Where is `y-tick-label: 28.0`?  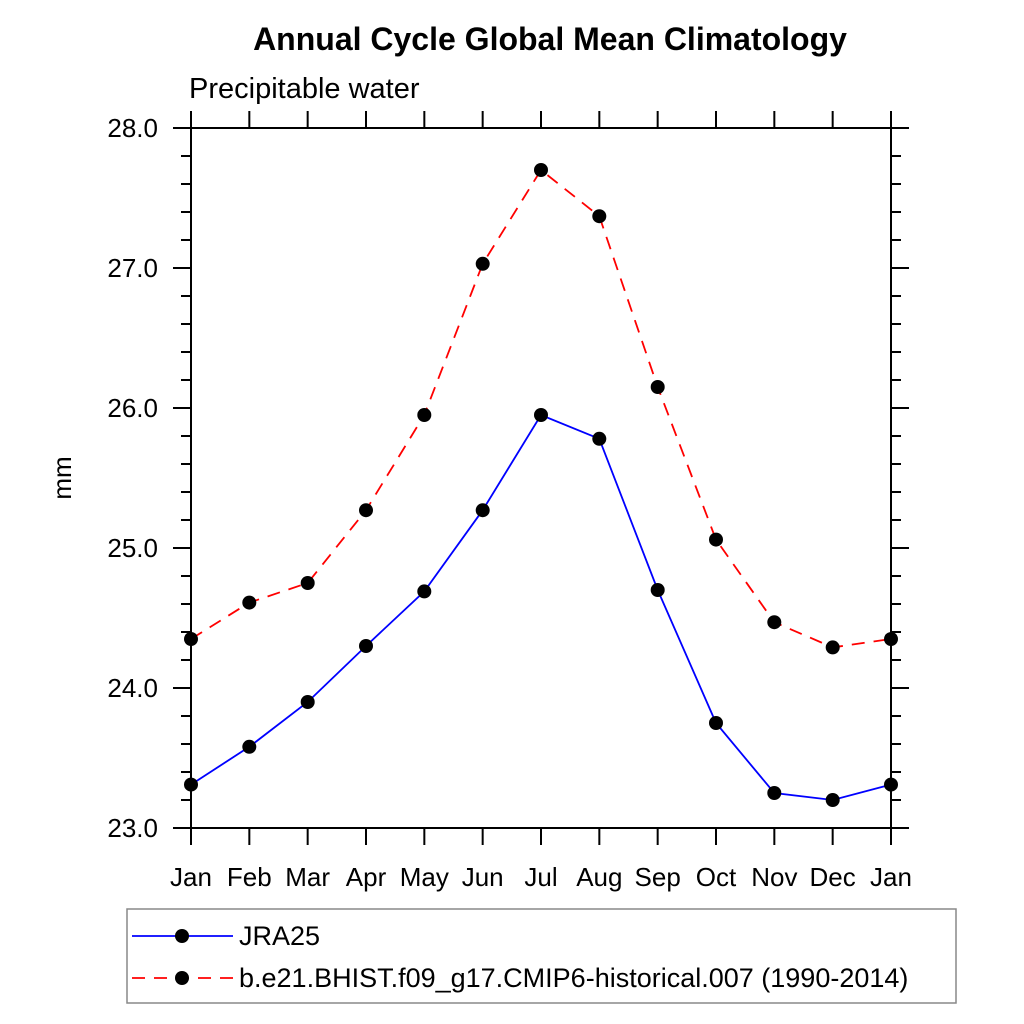
y-tick-label: 28.0 is located at coordinates (132, 128).